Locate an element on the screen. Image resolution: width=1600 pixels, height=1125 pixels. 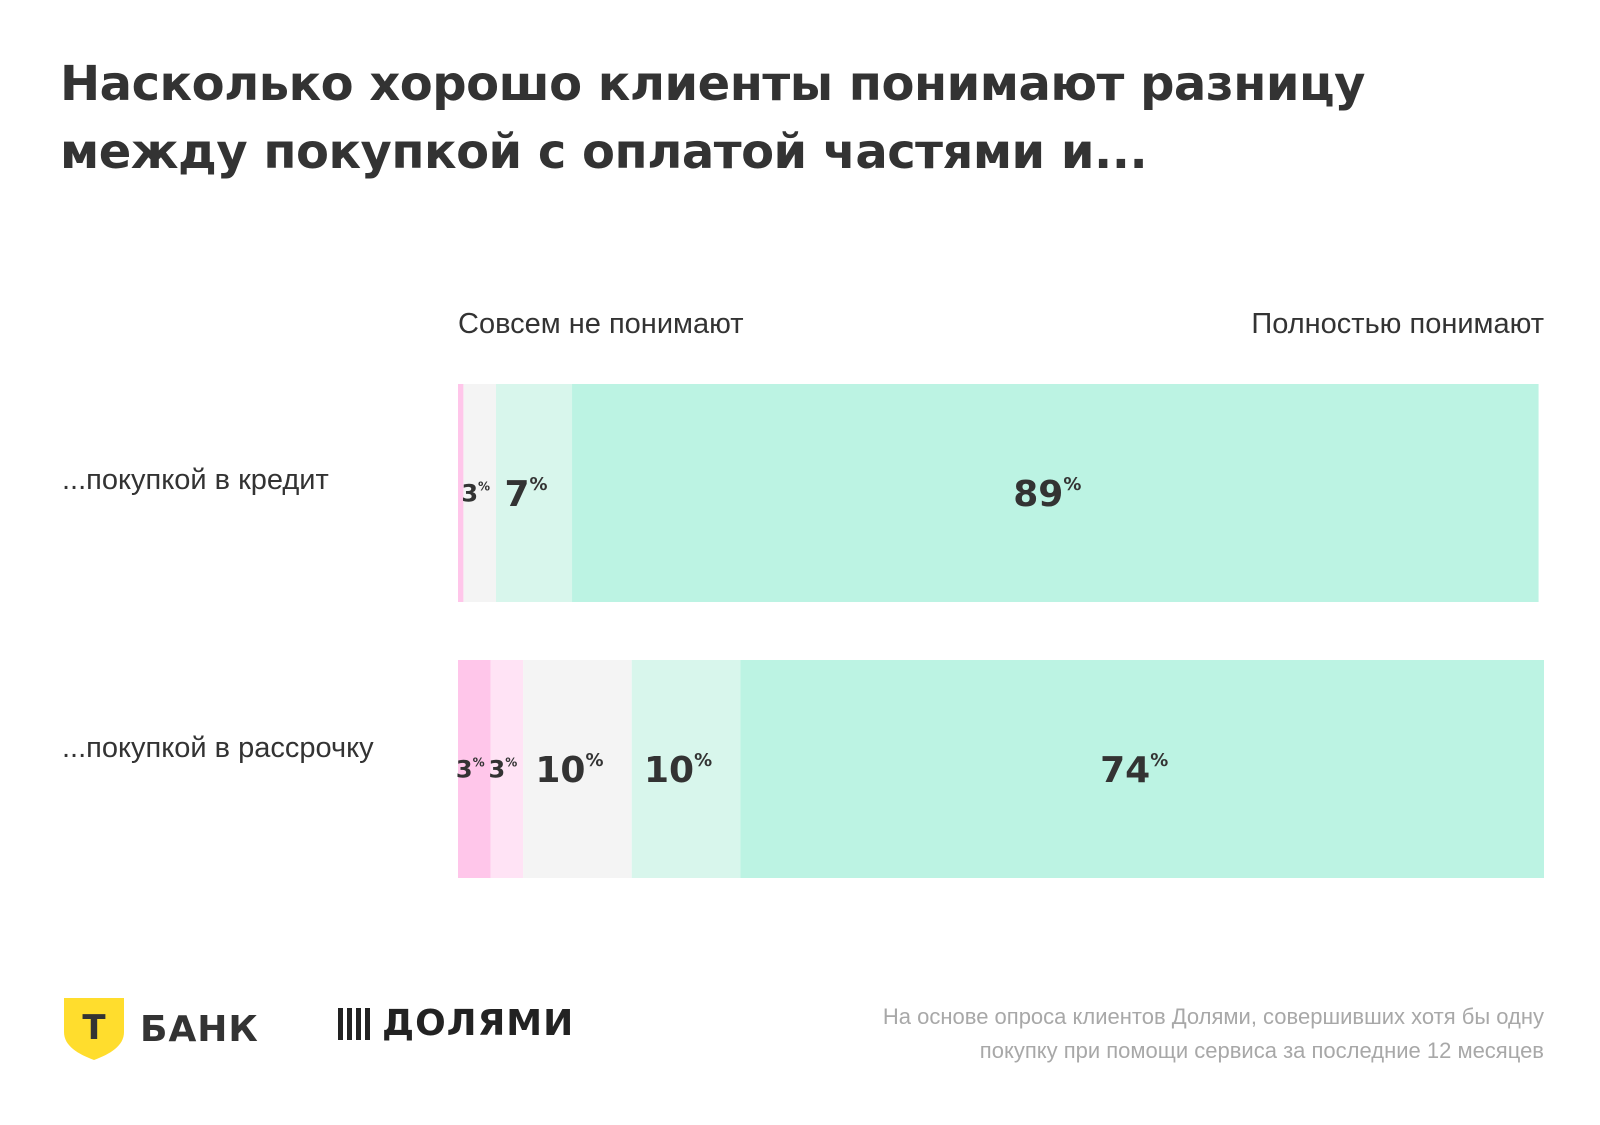
dolyami-wordmark: ДОЛЯМИ is located at coordinates (478, 1023).